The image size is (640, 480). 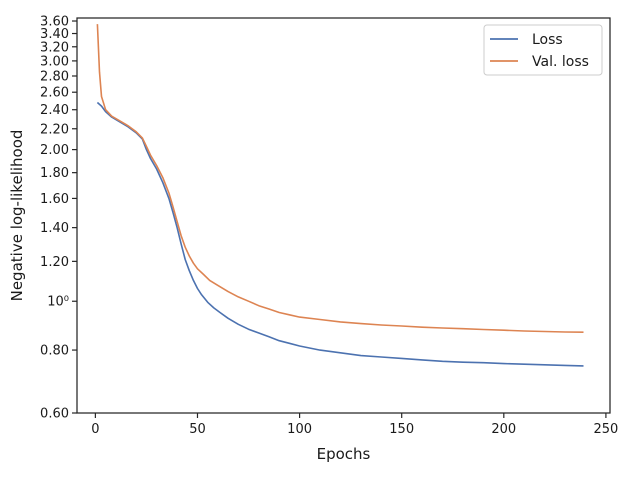 What do you see at coordinates (95, 429) in the screenshot?
I see `x-tick-label: 0` at bounding box center [95, 429].